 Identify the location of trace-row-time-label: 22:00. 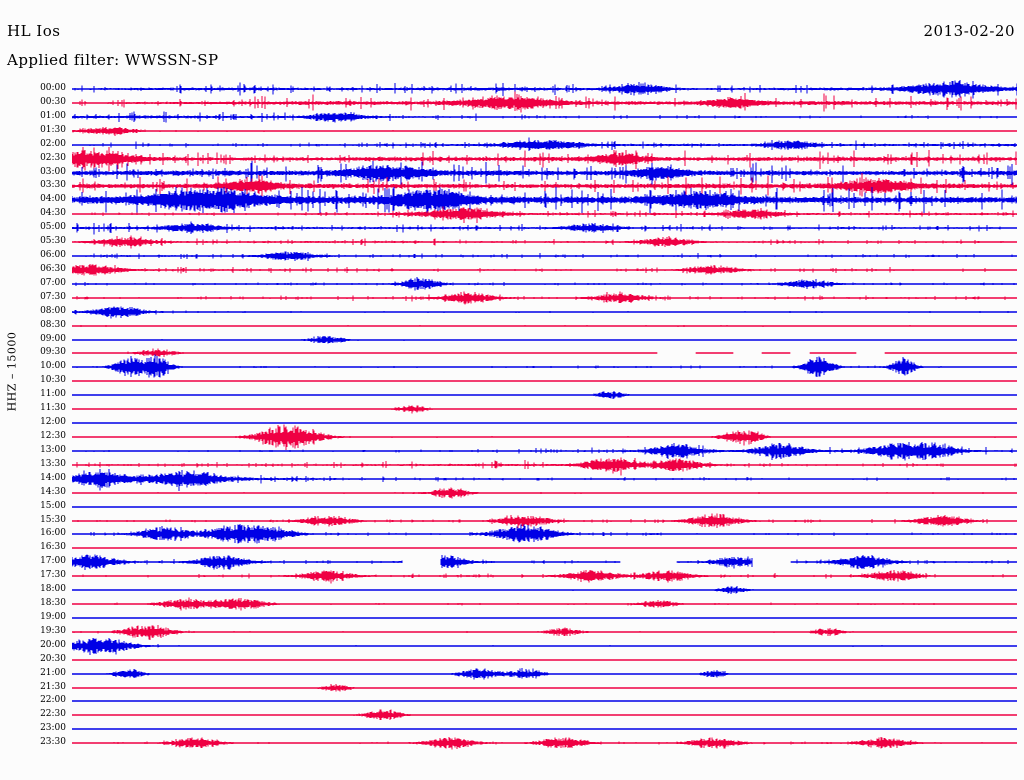
(53, 700).